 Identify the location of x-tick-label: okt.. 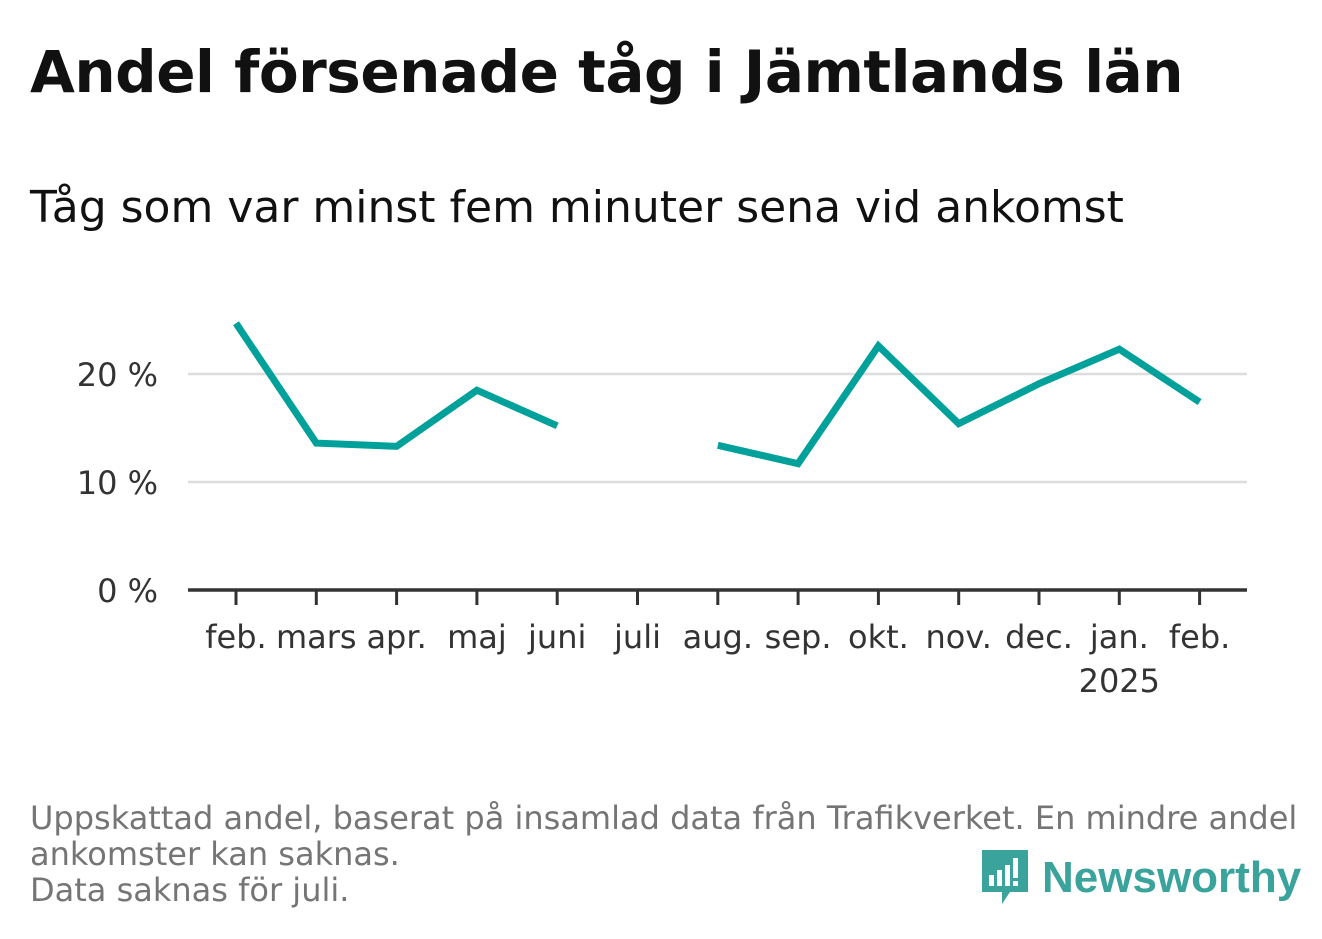
(878, 637).